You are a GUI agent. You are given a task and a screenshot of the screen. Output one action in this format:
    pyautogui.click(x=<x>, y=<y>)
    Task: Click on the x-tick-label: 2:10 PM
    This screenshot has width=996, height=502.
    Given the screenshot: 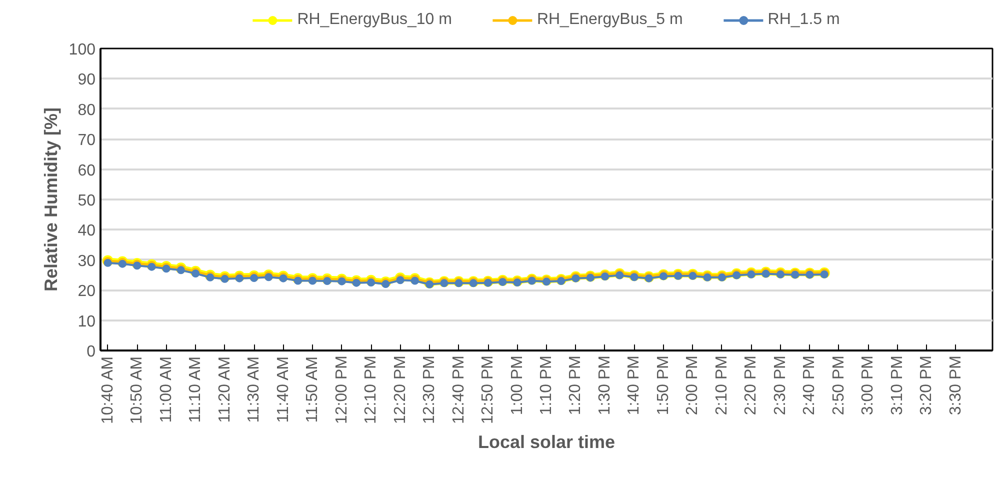 What is the action you would take?
    pyautogui.click(x=721, y=385)
    